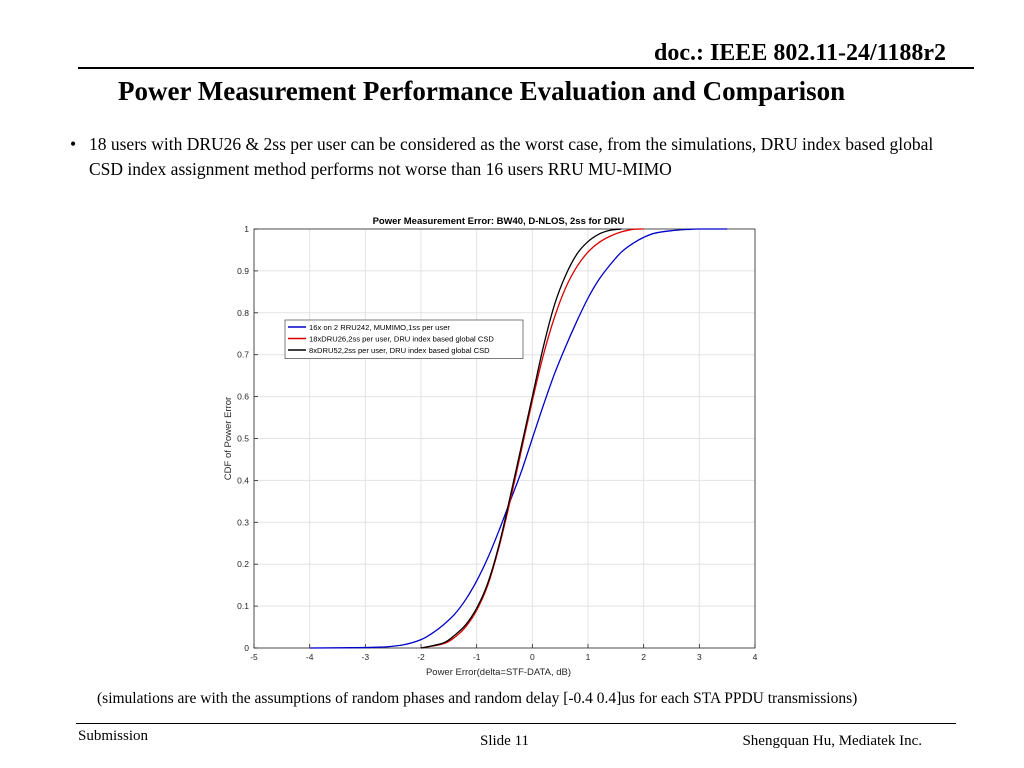 This screenshot has height=768, width=1024. What do you see at coordinates (588, 657) in the screenshot?
I see `x-tick-label: 1` at bounding box center [588, 657].